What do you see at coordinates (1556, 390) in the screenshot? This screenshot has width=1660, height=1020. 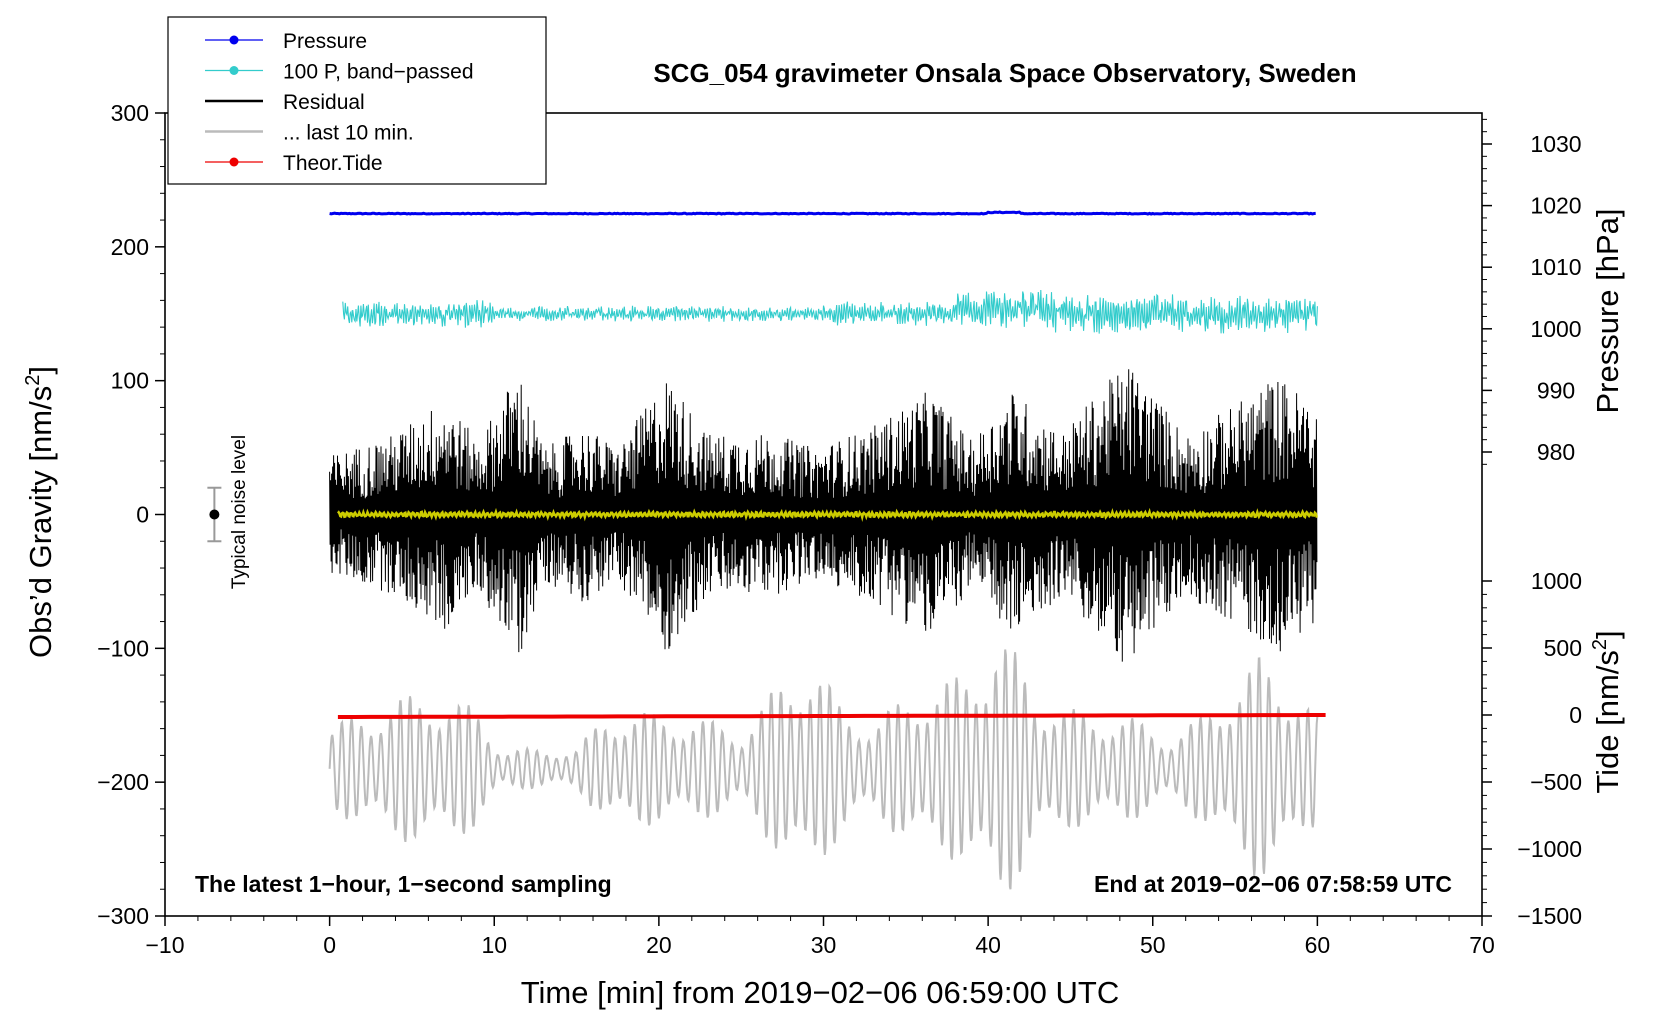 I see `pressure-tick-label: 990` at bounding box center [1556, 390].